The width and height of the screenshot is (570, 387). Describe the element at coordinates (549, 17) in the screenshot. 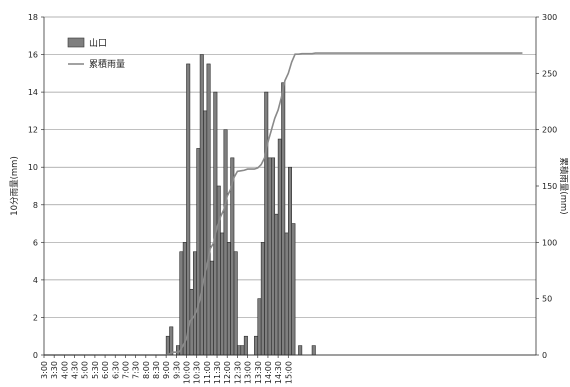

I see `y-right-tick-label: 300` at that location.